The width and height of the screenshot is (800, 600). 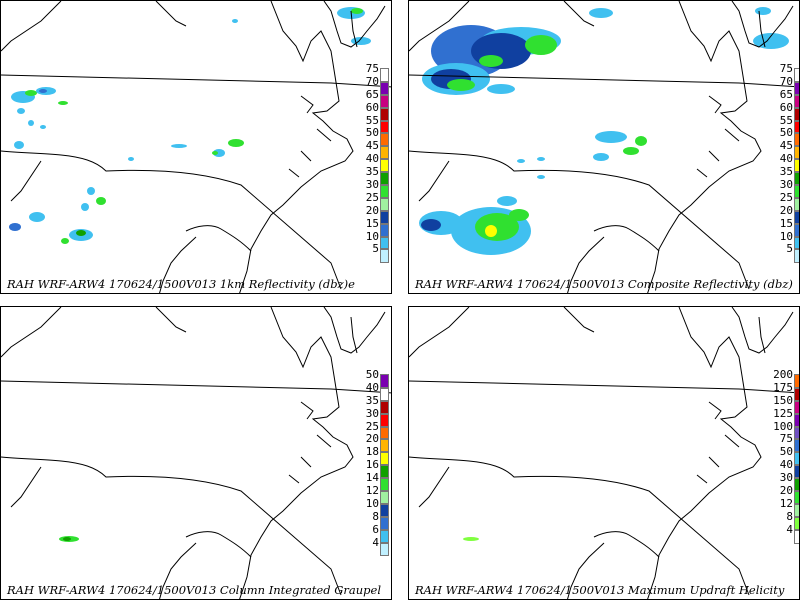 What do you see at coordinates (372, 503) in the screenshot?
I see `color-scale-label: 10` at bounding box center [372, 503].